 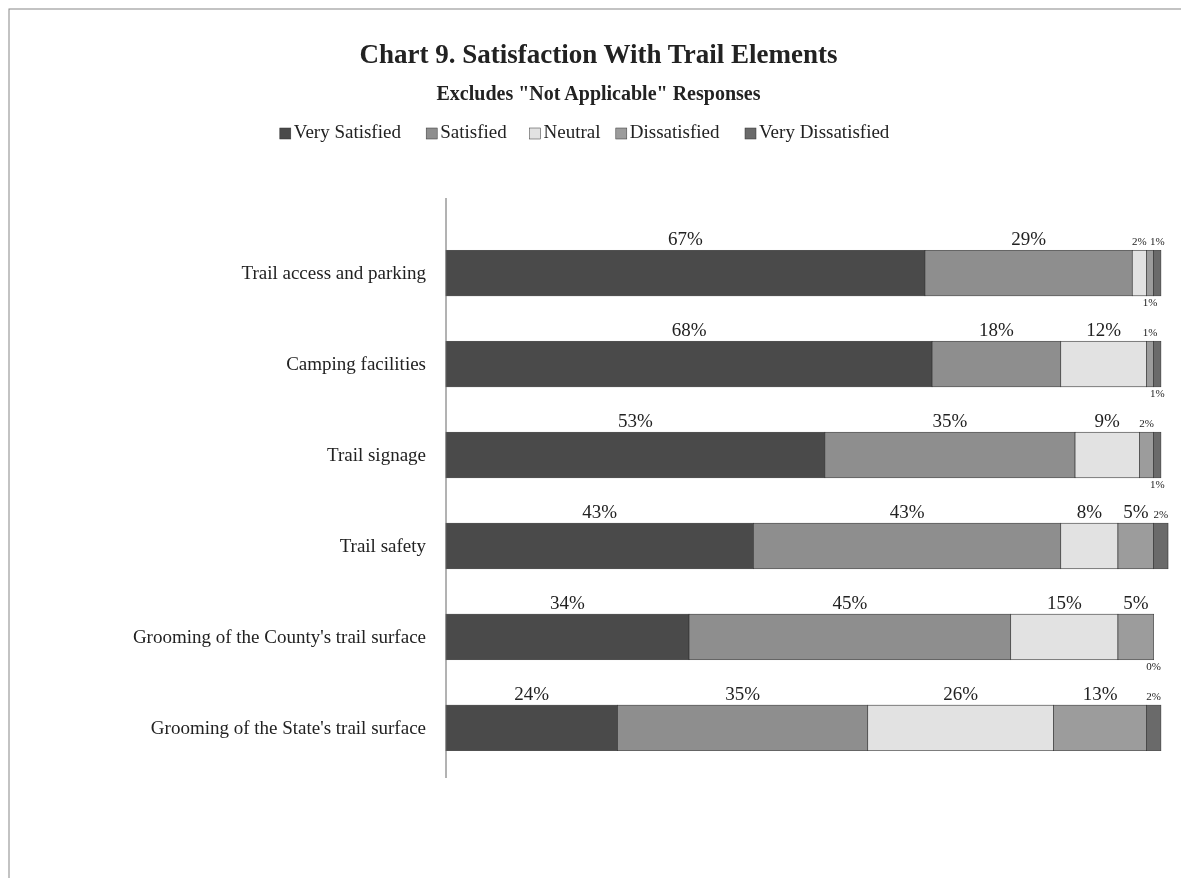 I want to click on data-label: 0%, so click(x=1154, y=665).